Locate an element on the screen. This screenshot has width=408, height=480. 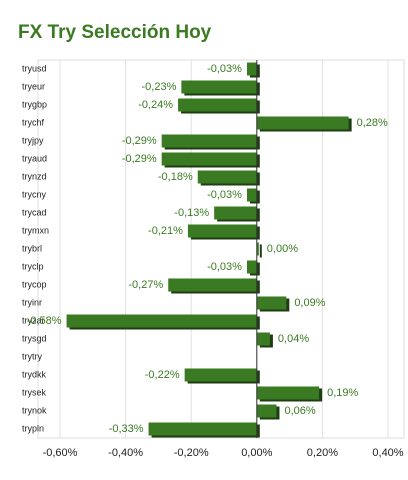
y-tick-label: trychf is located at coordinates (33, 122).